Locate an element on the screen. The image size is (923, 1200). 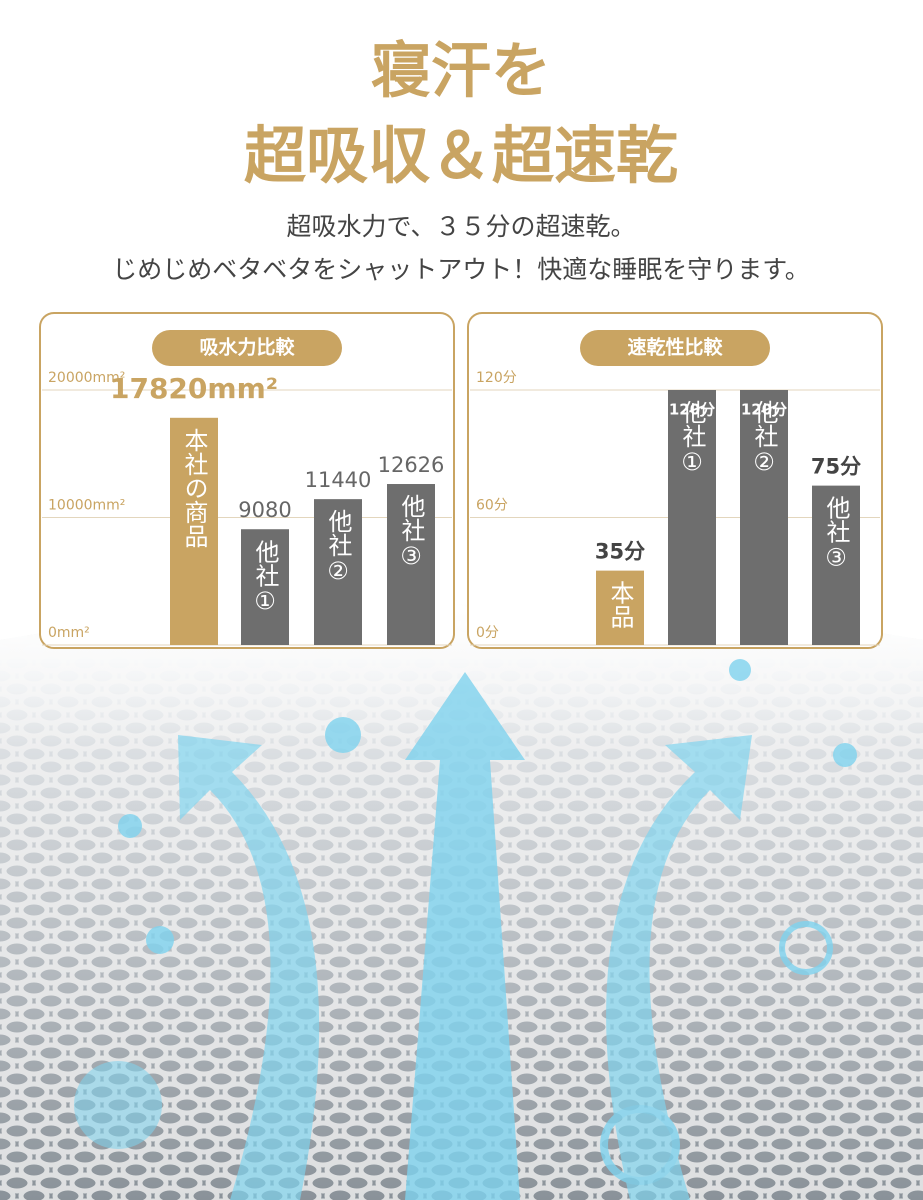
y-tick-label: 0分 is located at coordinates (487, 633).